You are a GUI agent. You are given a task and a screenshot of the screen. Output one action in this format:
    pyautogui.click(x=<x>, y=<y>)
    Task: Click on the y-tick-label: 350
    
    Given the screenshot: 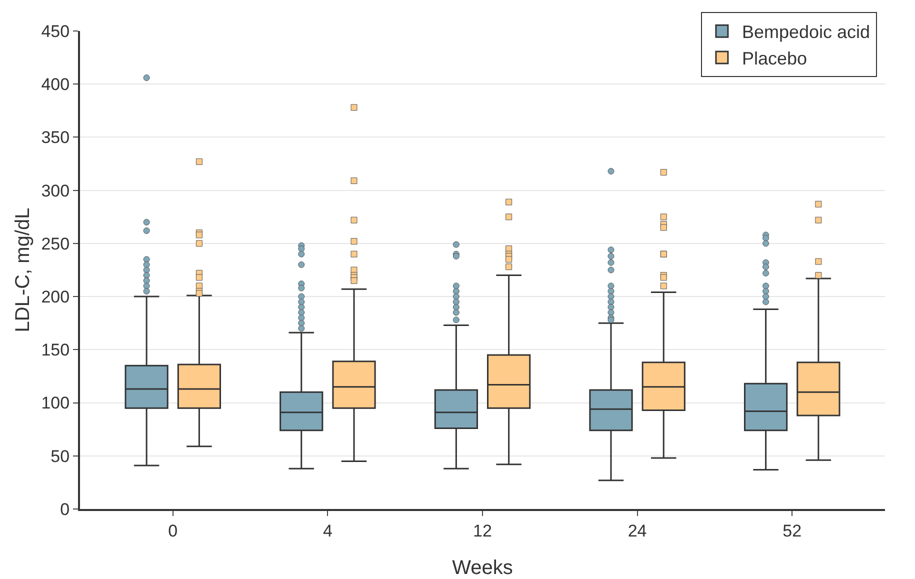 What is the action you would take?
    pyautogui.click(x=55, y=138)
    